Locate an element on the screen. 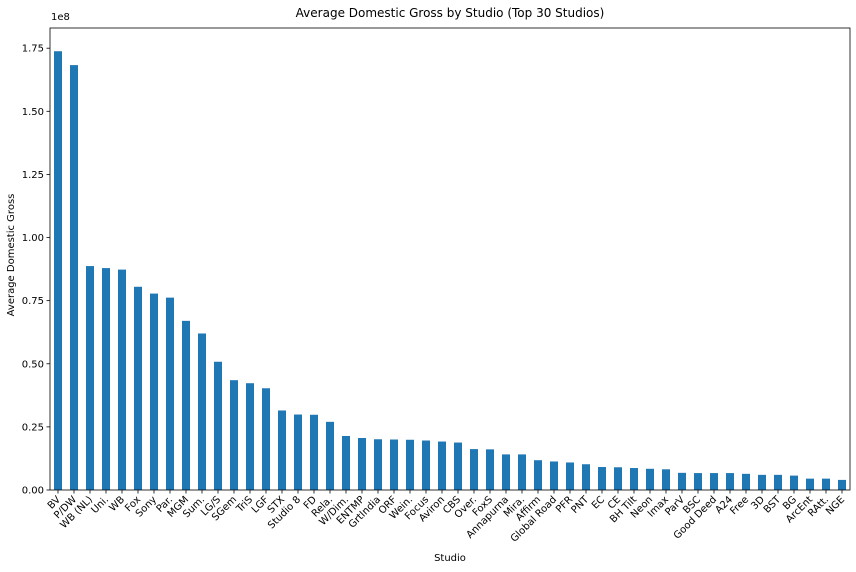 Image resolution: width=856 pixels, height=572 pixels. bar-p-dw is located at coordinates (74, 277).